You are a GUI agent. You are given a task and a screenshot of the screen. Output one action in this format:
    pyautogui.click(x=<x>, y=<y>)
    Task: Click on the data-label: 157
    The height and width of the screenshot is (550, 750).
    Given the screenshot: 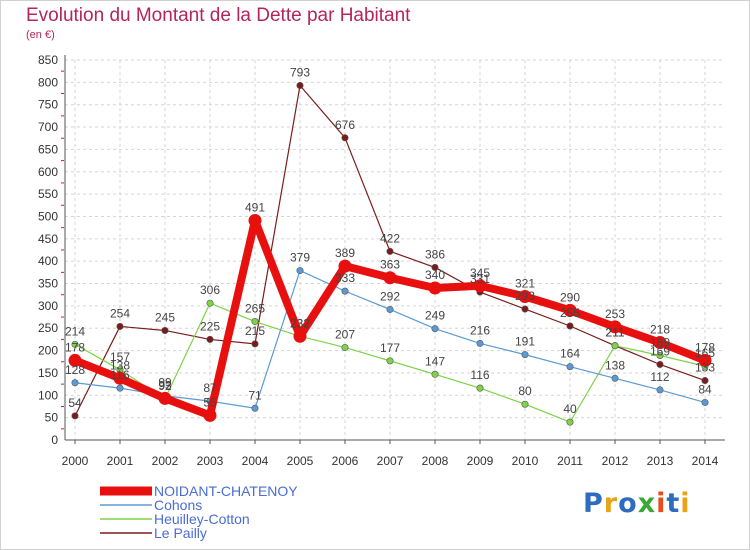 What is the action you would take?
    pyautogui.click(x=120, y=357)
    